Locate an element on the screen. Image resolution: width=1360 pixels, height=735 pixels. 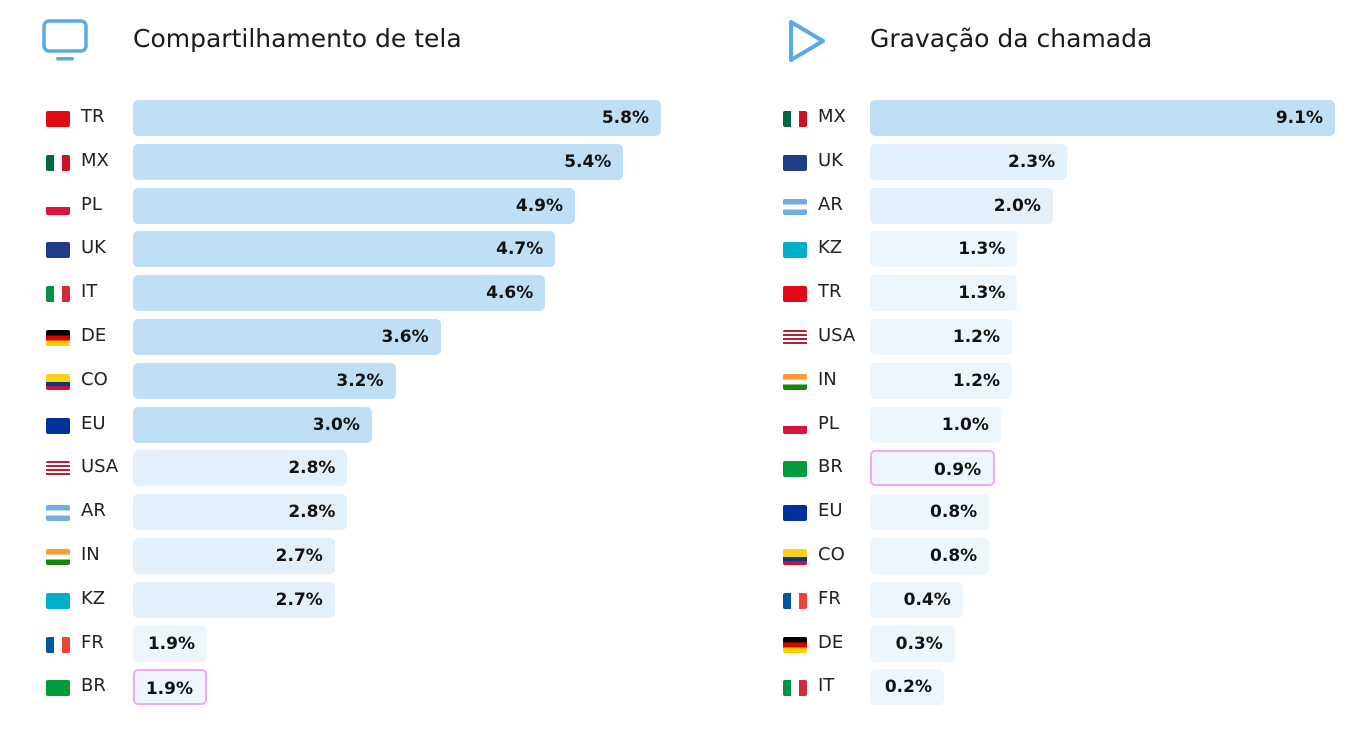
bar: 1.3% is located at coordinates (944, 249).